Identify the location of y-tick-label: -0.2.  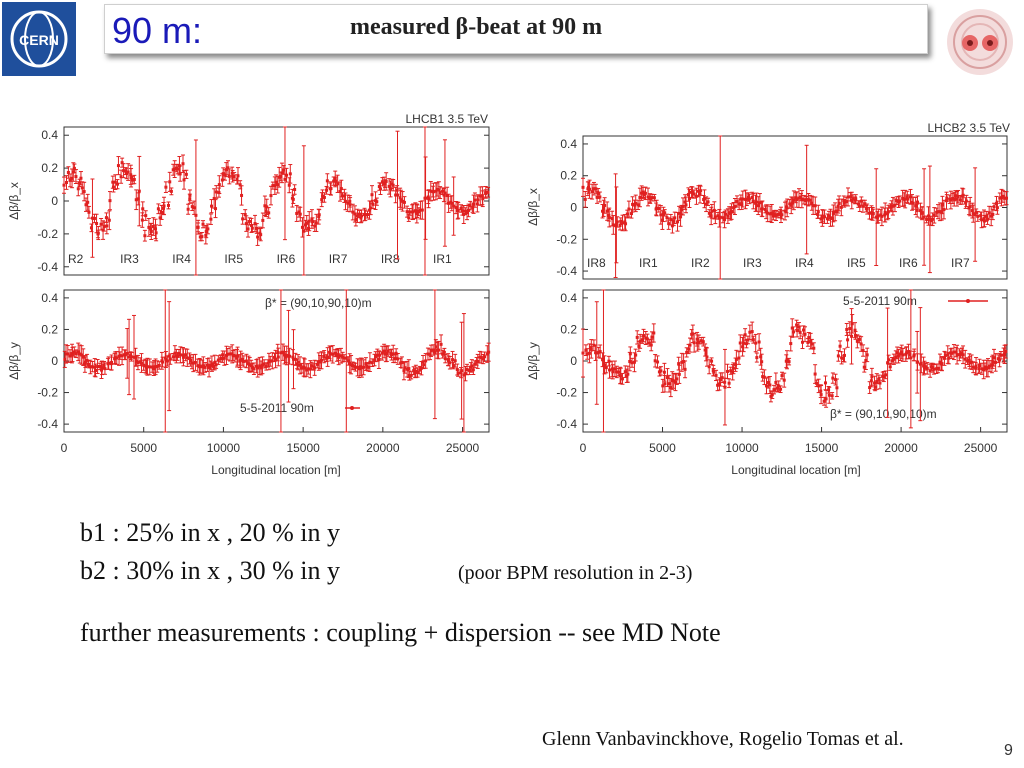
(566, 239).